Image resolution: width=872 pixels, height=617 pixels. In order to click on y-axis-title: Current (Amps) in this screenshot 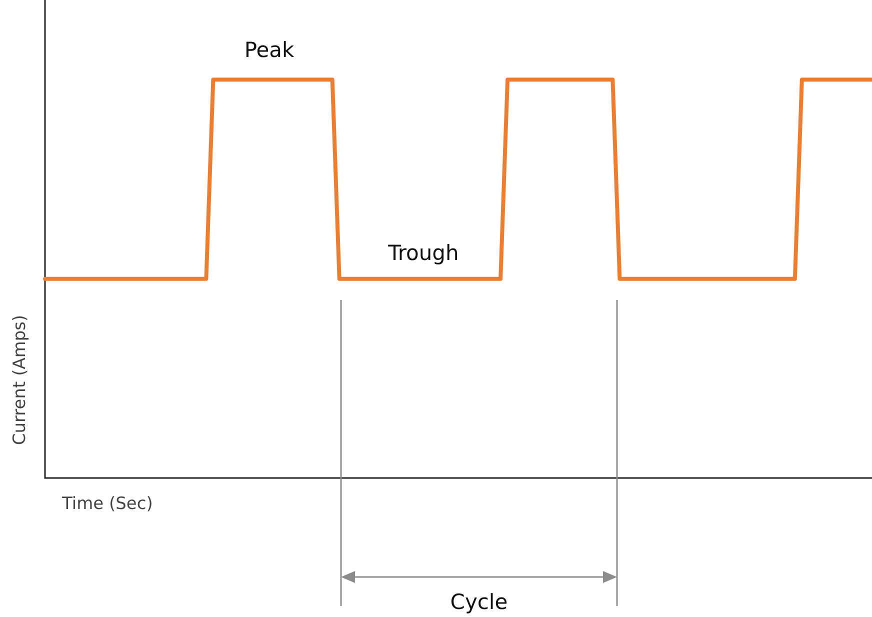, I will do `click(20, 380)`.